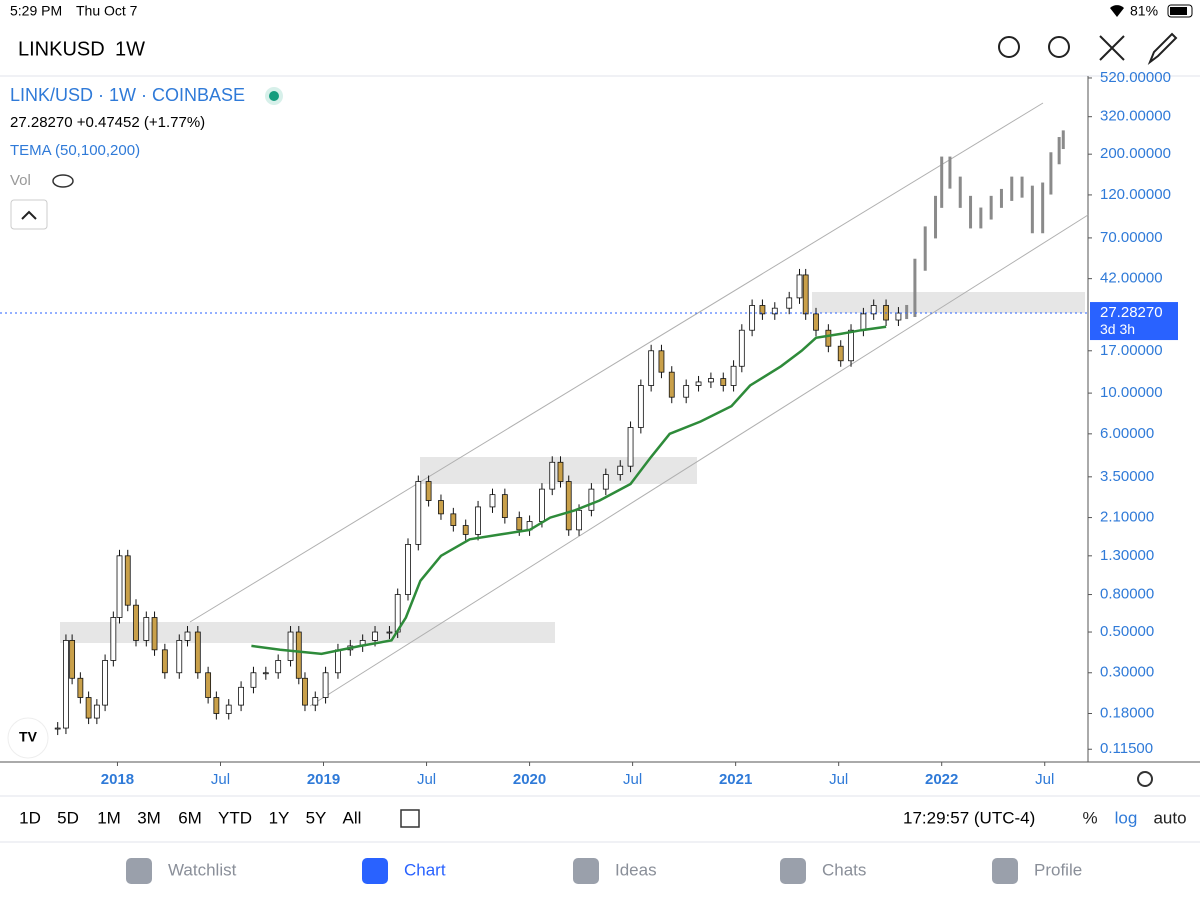 The height and width of the screenshot is (905, 1200). What do you see at coordinates (1089, 817) in the screenshot?
I see `scale-button: %` at bounding box center [1089, 817].